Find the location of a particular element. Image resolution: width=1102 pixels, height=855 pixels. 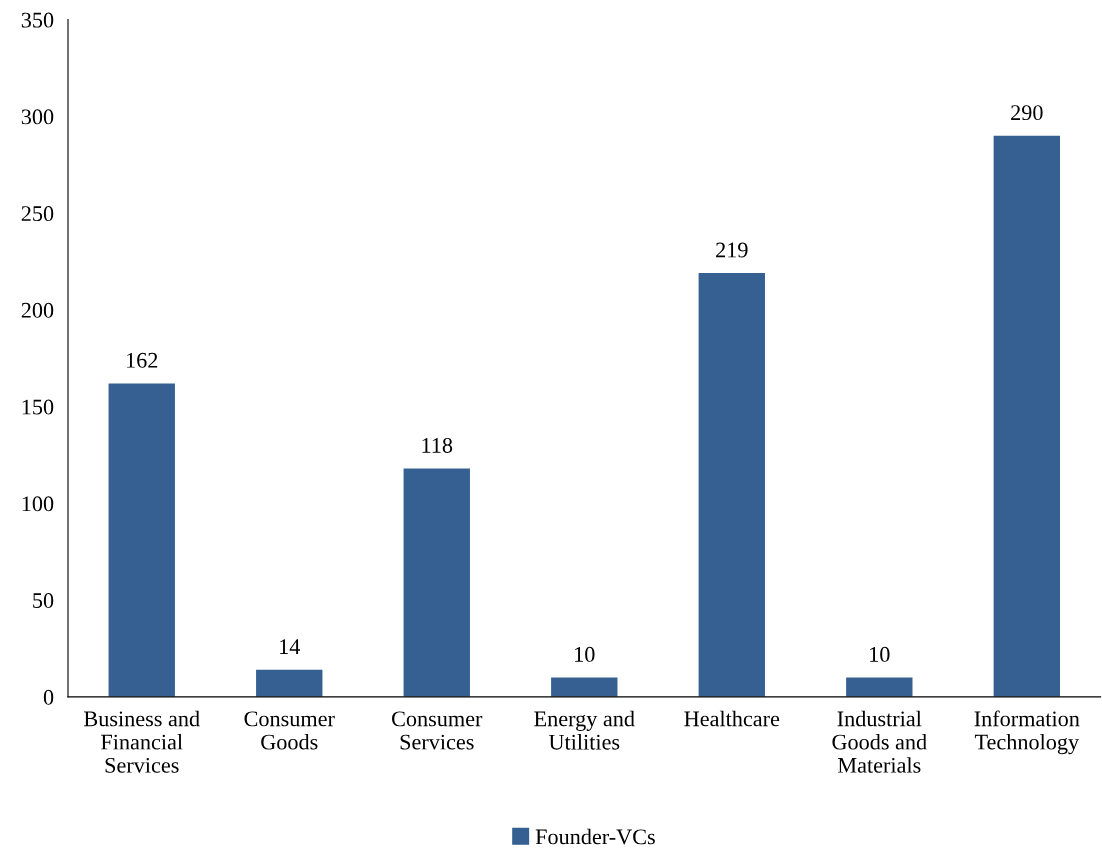

x-tick-label: Consumer Services is located at coordinates (437, 730).